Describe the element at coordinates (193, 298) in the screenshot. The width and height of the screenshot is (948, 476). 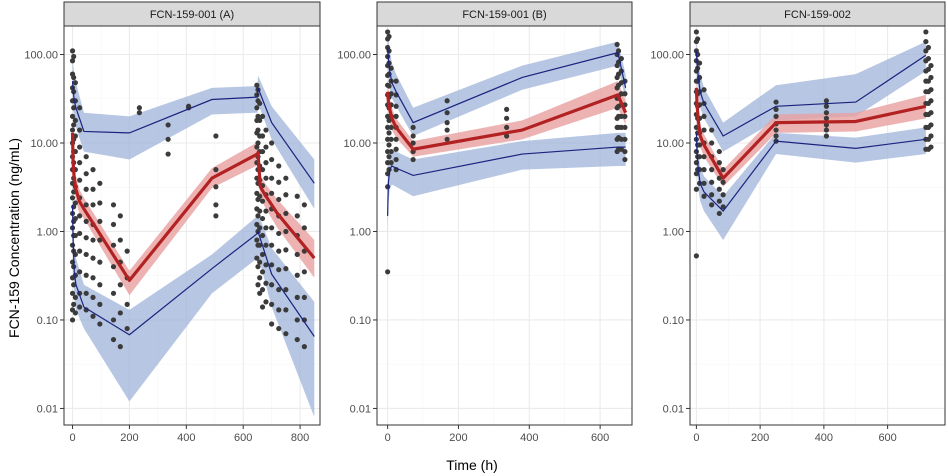
I see `lower-pi-band` at that location.